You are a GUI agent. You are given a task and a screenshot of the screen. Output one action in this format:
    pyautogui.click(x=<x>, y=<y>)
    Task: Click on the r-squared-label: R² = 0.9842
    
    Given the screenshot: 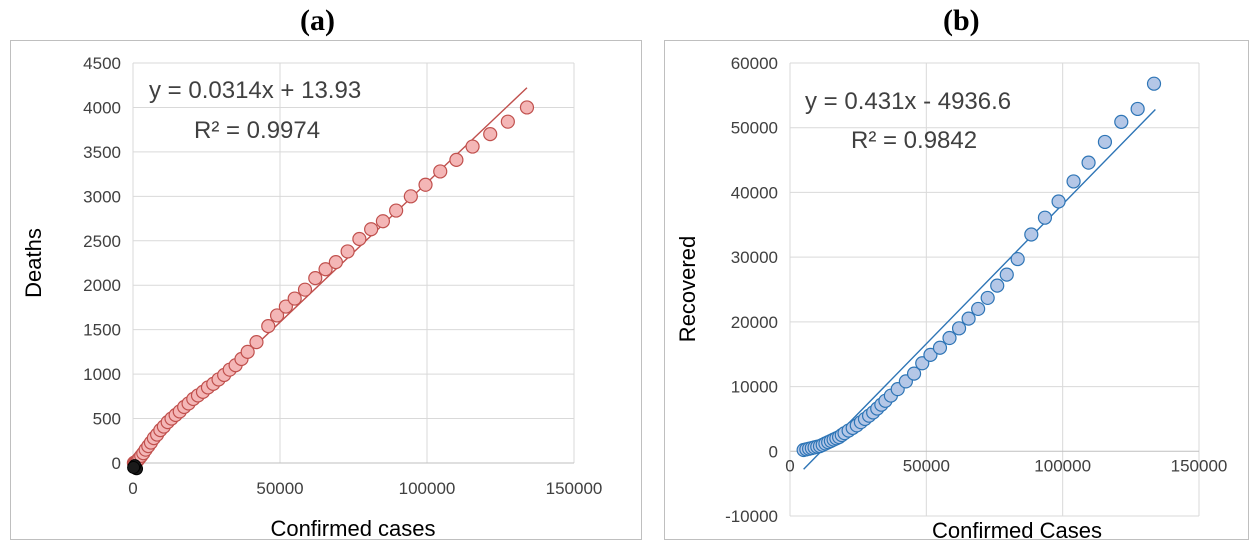 What is the action you would take?
    pyautogui.click(x=914, y=140)
    